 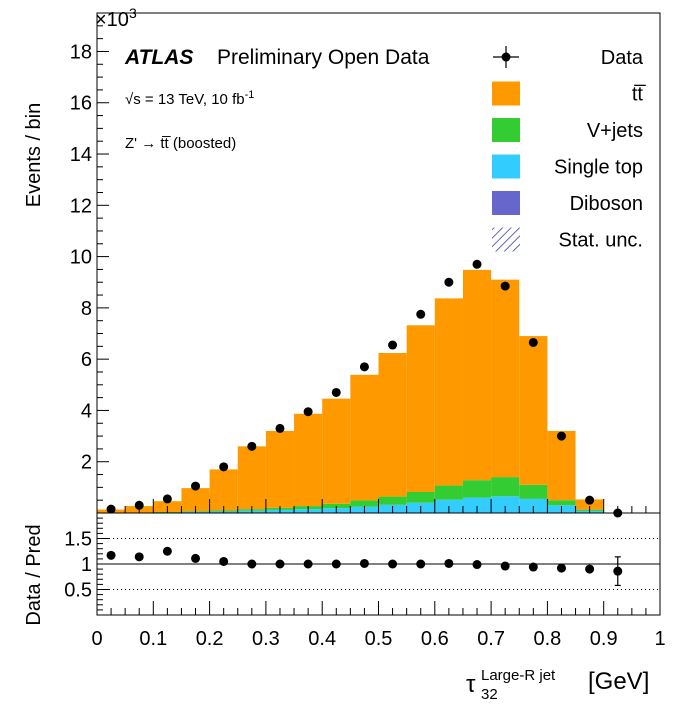 What do you see at coordinates (86, 411) in the screenshot?
I see `y-tick-label: 4` at bounding box center [86, 411].